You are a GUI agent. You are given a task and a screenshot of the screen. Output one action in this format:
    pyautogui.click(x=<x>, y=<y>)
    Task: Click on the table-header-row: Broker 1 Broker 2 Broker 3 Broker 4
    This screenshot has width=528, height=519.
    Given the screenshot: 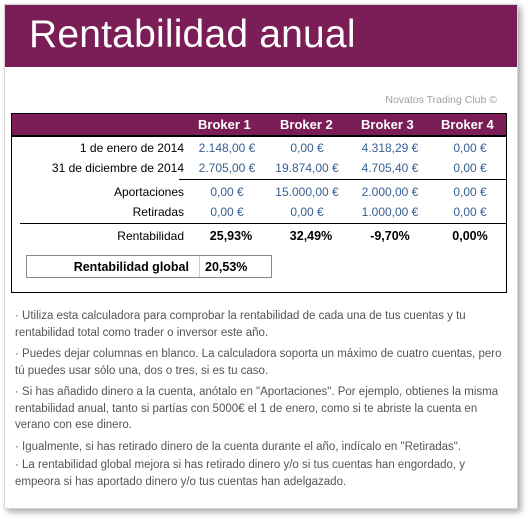 What is the action you would take?
    pyautogui.click(x=259, y=125)
    